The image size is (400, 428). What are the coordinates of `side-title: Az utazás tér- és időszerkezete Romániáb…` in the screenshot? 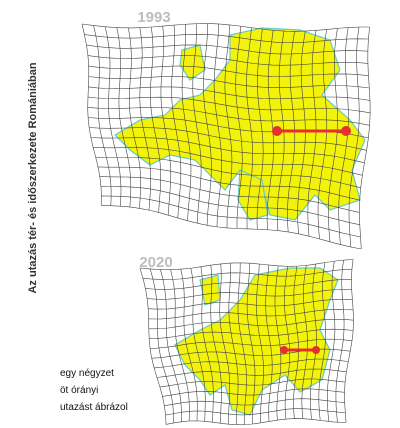 It's located at (33, 177).